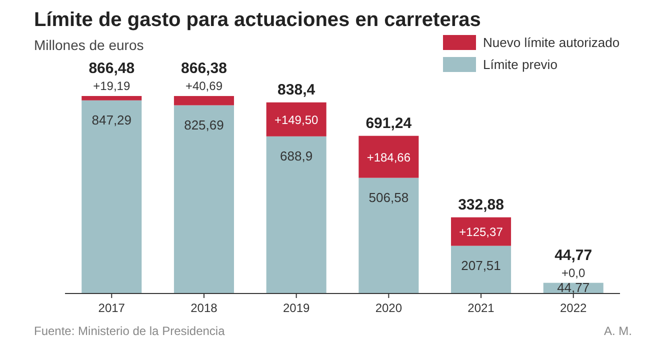 The height and width of the screenshot is (347, 664). Describe the element at coordinates (481, 265) in the screenshot. I see `data-label: 207,51` at that location.